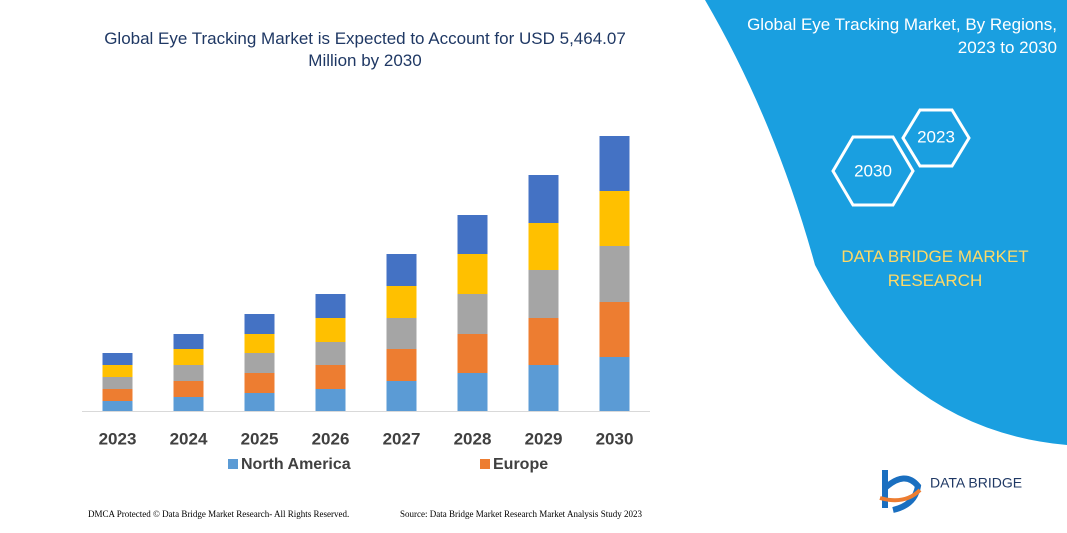 The image size is (1067, 533). Describe the element at coordinates (615, 438) in the screenshot. I see `x-tick-label: 2030` at that location.